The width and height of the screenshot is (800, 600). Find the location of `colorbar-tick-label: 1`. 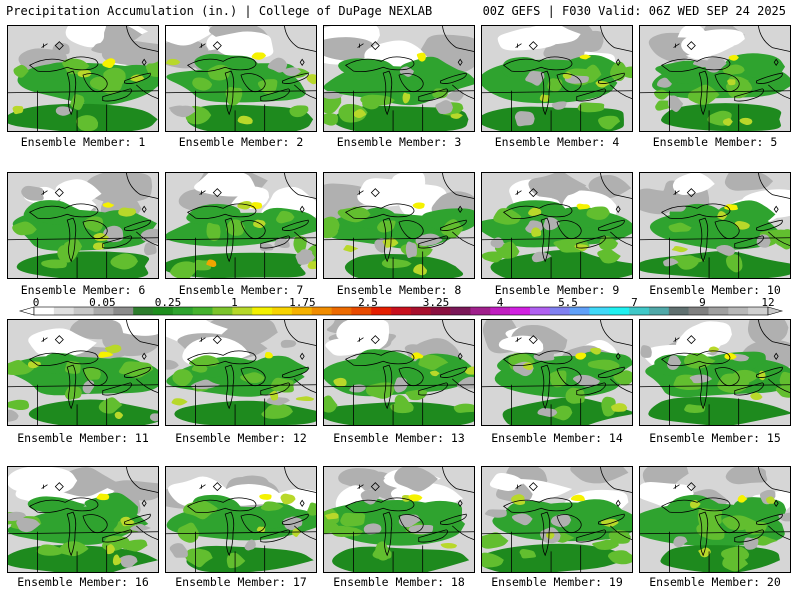

colorbar-tick-label: 1 is located at coordinates (234, 302).